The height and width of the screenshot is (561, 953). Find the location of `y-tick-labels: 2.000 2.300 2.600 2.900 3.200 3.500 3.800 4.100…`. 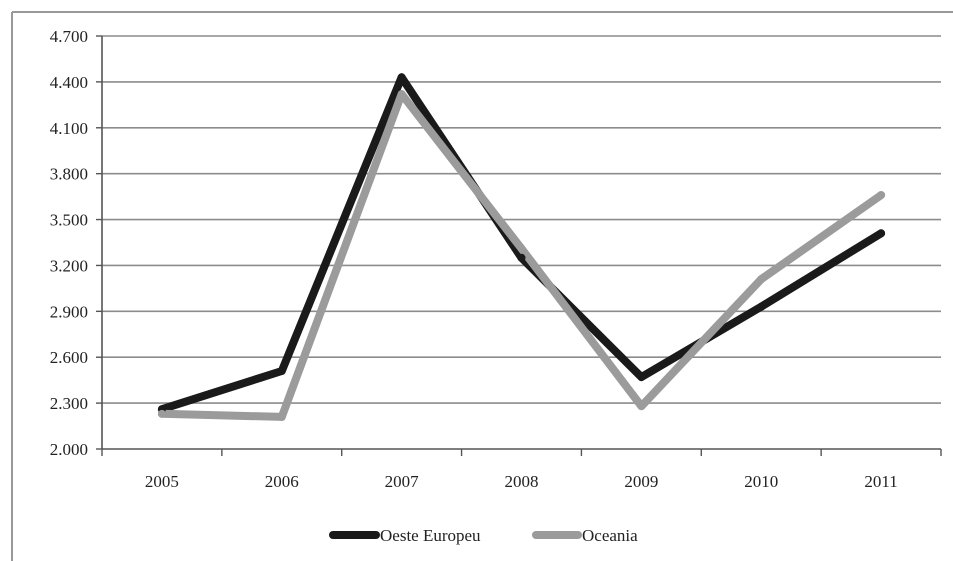

y-tick-labels: 2.000 2.300 2.600 2.900 3.200 3.500 3.800 4.100… is located at coordinates (69, 243).